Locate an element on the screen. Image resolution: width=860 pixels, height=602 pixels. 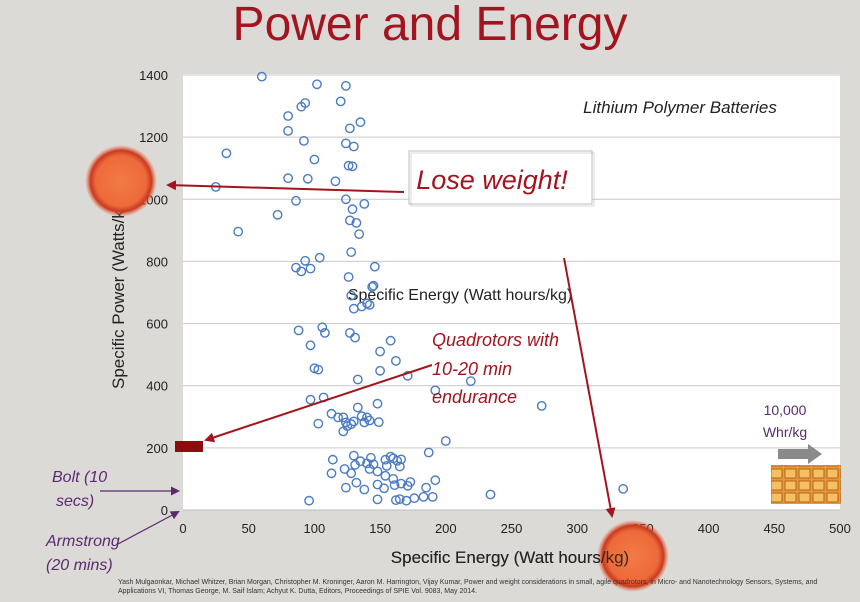
gray-arrow-icon is located at coordinates (800, 454).